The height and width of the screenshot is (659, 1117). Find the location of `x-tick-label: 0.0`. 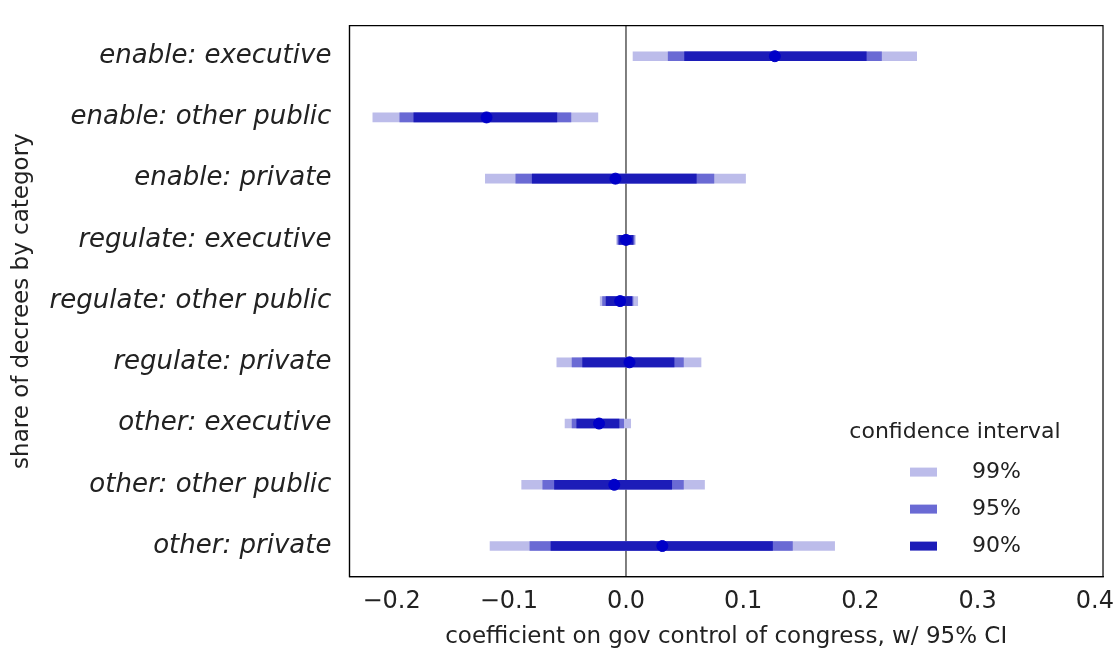

x-tick-label: 0.0 is located at coordinates (626, 600).